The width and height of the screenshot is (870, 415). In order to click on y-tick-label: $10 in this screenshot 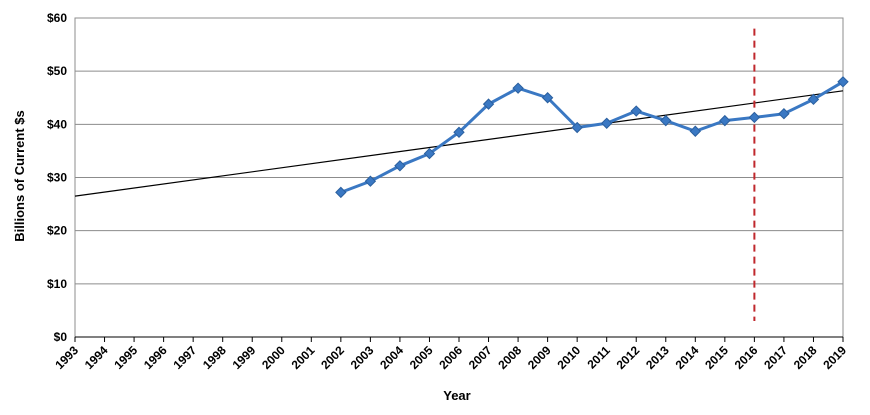, I will do `click(57, 284)`.